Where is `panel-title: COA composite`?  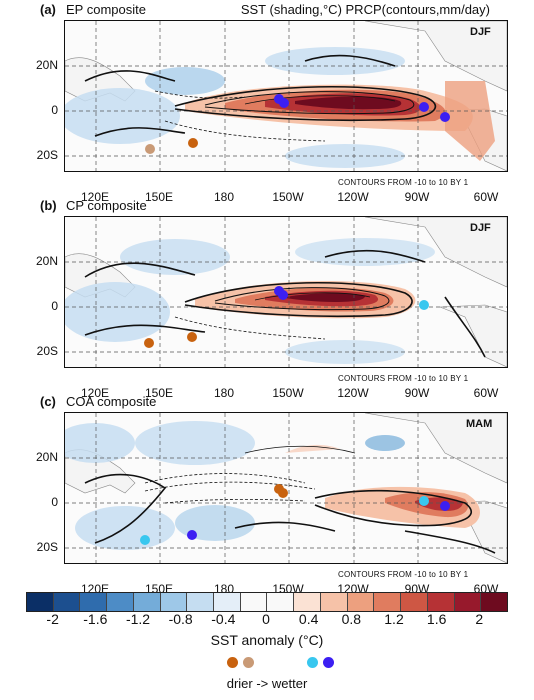 panel-title: COA composite is located at coordinates (111, 401).